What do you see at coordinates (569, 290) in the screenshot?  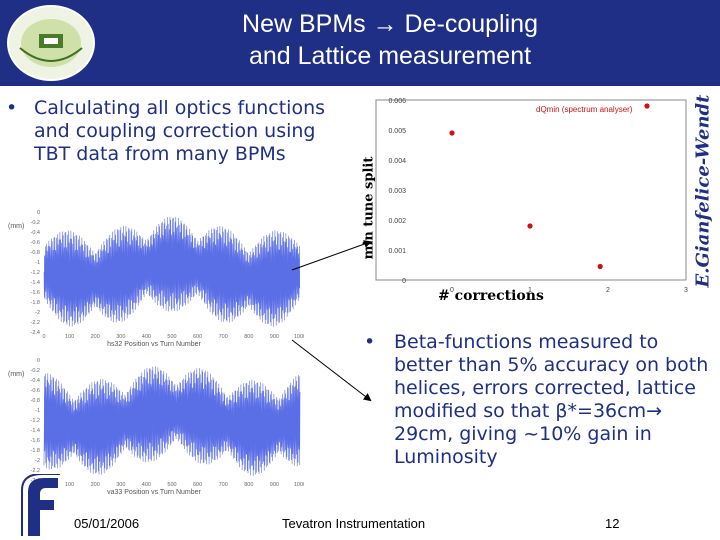 I see `x-tick-labels: 0 1 2 3` at bounding box center [569, 290].